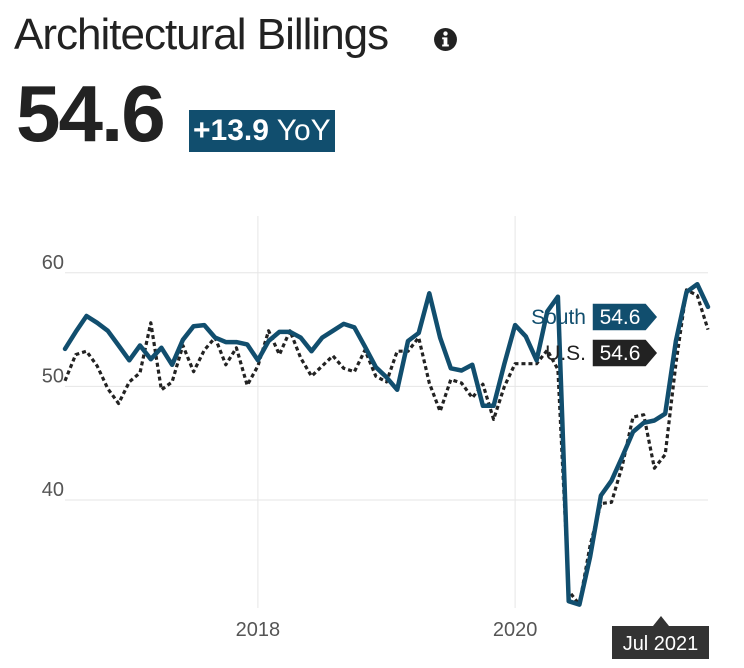 The image size is (744, 668). What do you see at coordinates (258, 630) in the screenshot?
I see `x-tick-label: 2018` at bounding box center [258, 630].